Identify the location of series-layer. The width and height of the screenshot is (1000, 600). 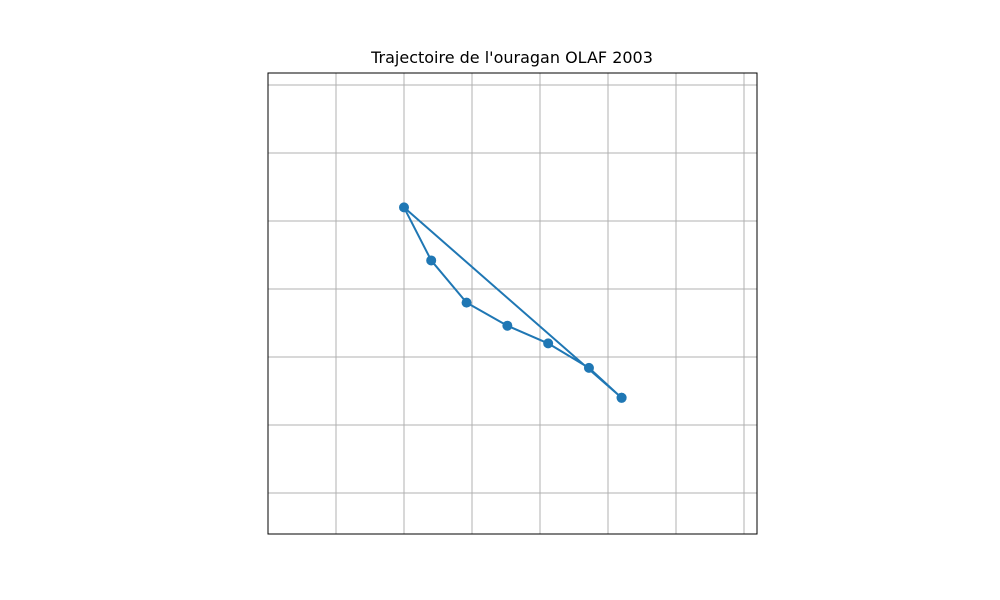
(513, 302).